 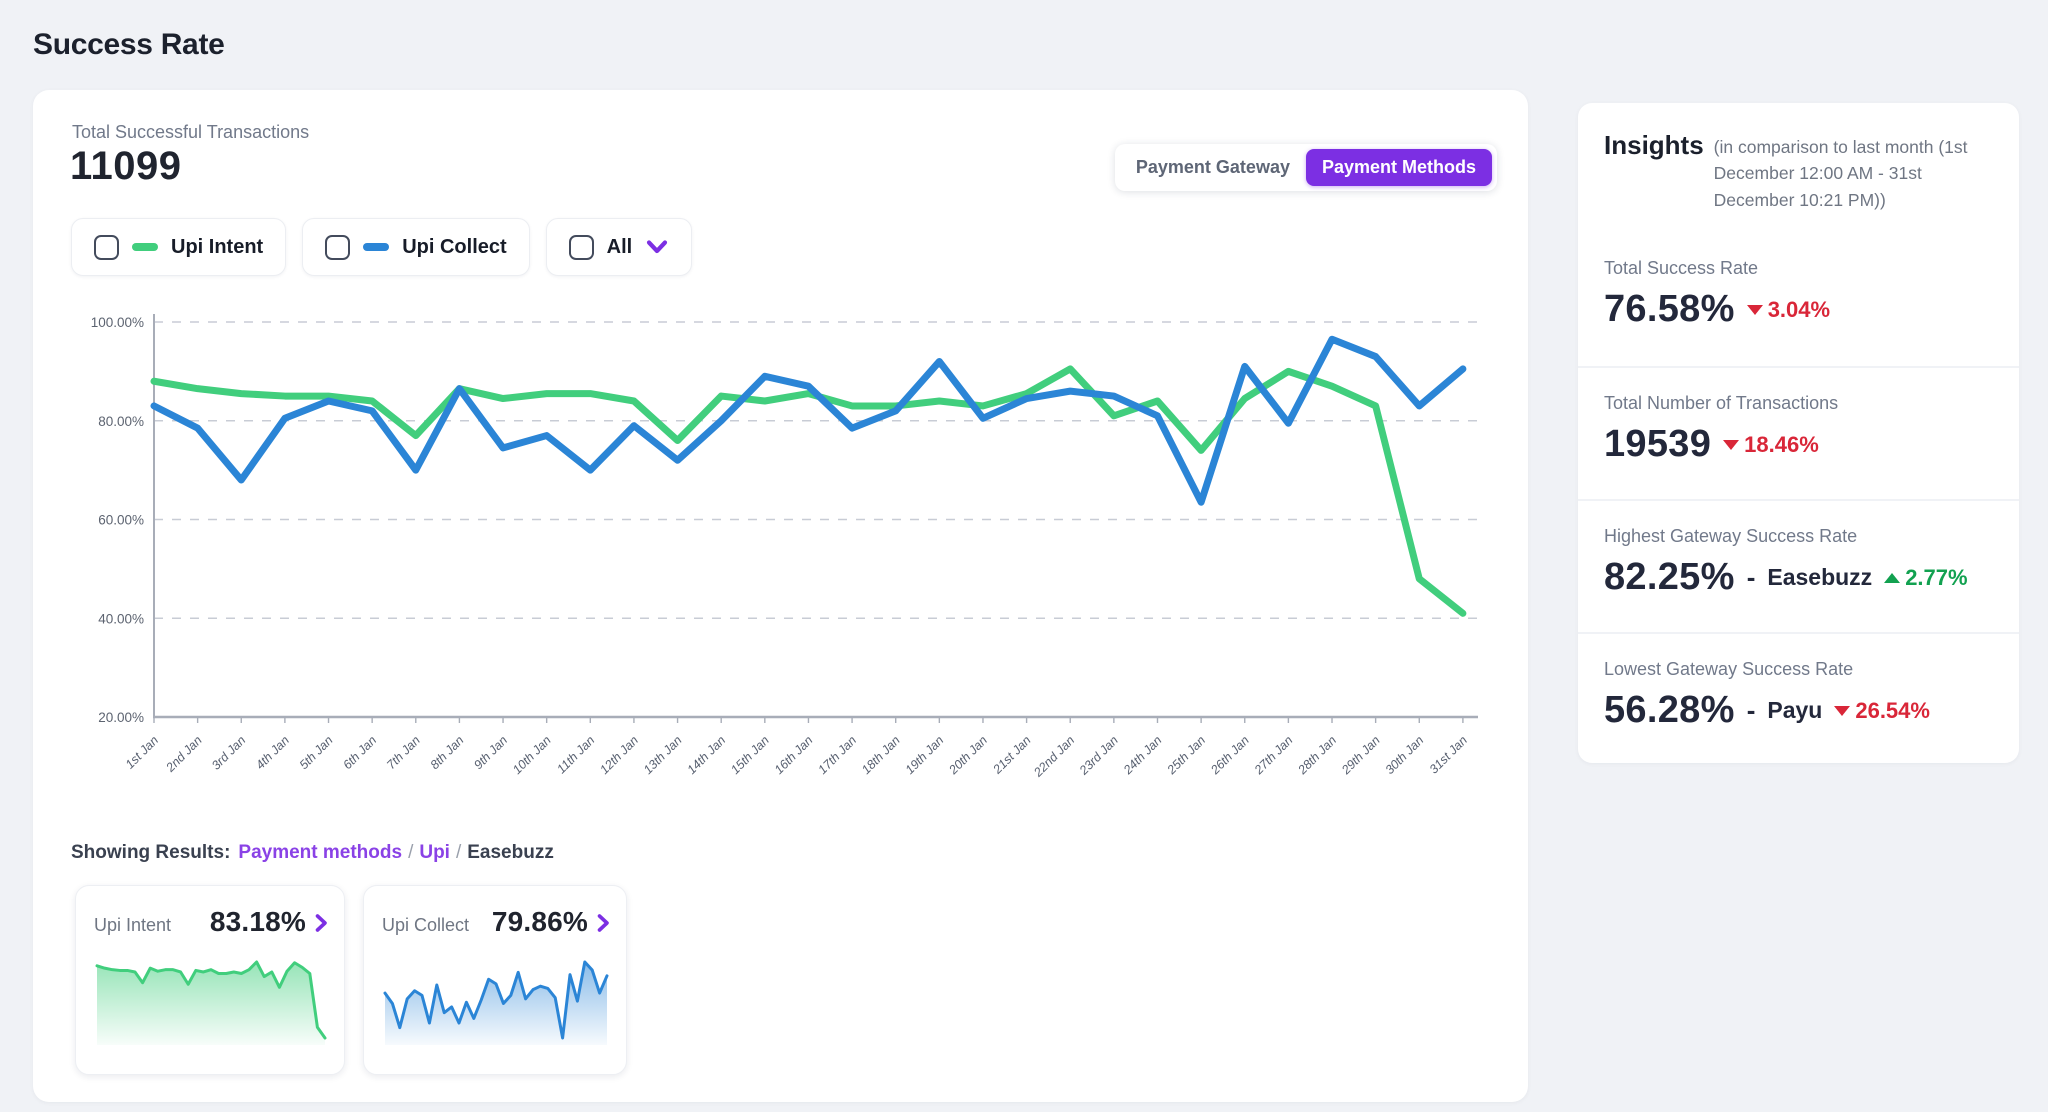 What do you see at coordinates (808, 420) in the screenshot?
I see `series-line-upi-collect` at bounding box center [808, 420].